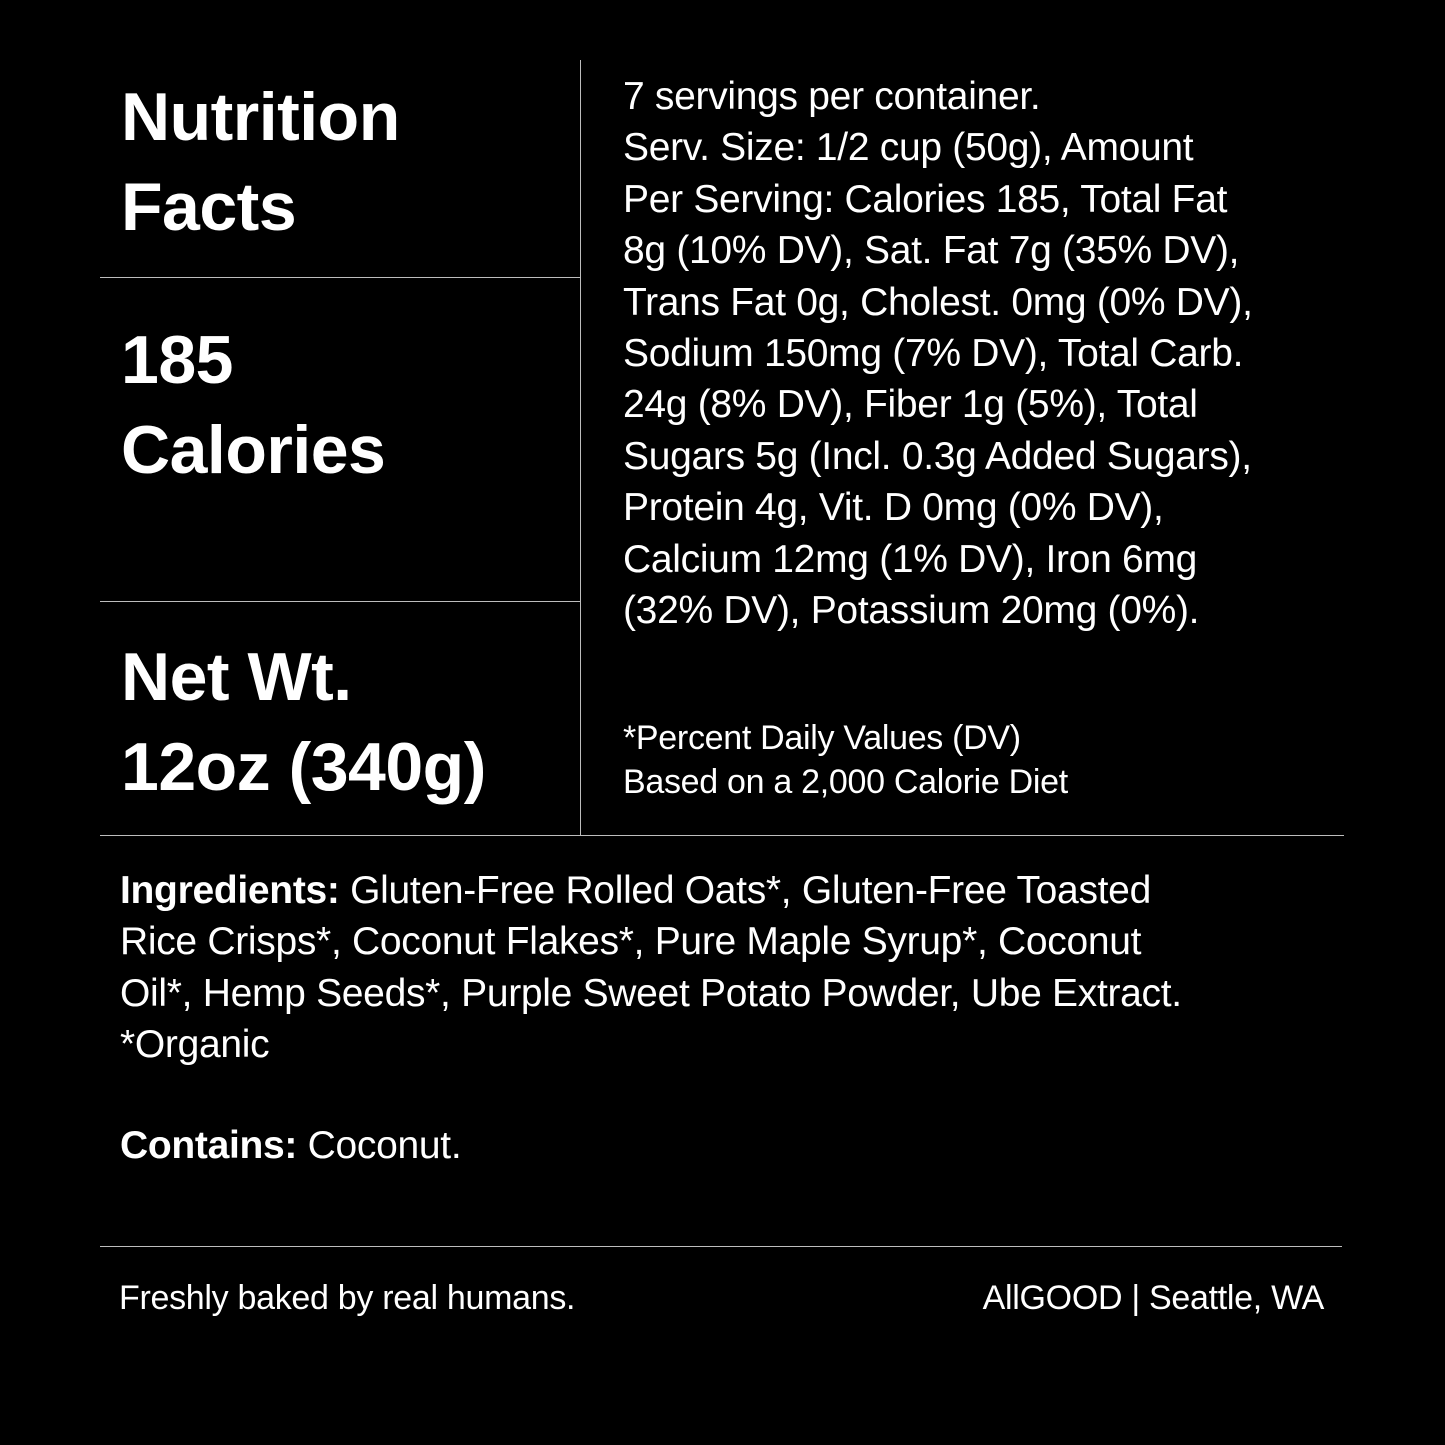 Image resolution: width=1445 pixels, height=1445 pixels. Describe the element at coordinates (832, 96) in the screenshot. I see `nutrition-line: 7 servings per container.` at that location.